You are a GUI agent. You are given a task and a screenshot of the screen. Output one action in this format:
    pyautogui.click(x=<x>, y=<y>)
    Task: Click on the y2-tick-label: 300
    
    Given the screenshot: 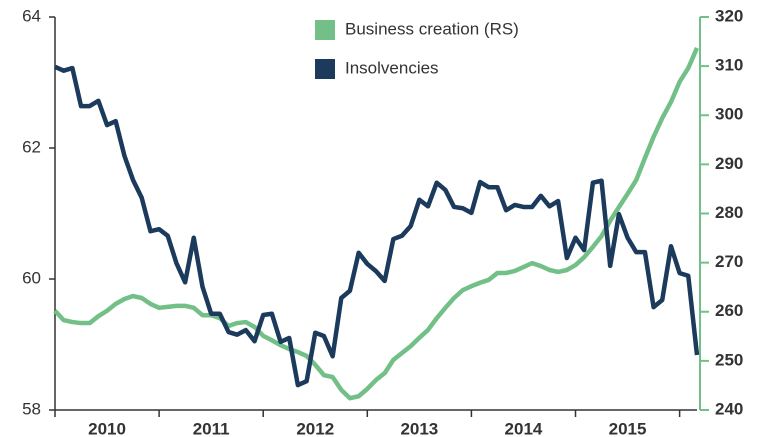 What is the action you would take?
    pyautogui.click(x=729, y=114)
    